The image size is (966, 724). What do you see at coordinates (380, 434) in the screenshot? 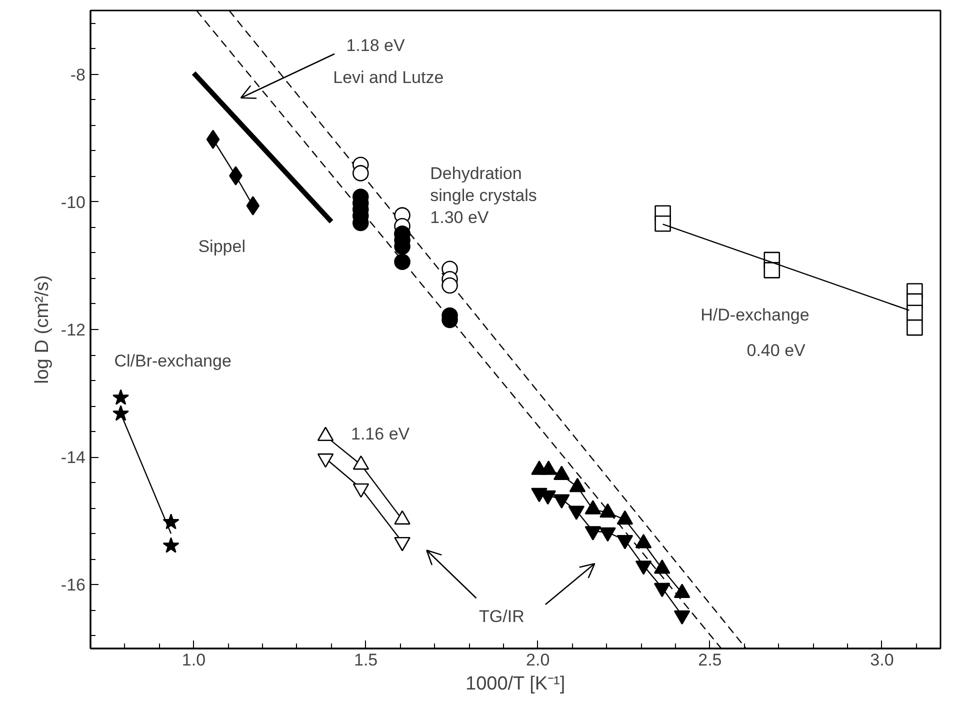
I see `annotation: 1.16 eV` at bounding box center [380, 434].